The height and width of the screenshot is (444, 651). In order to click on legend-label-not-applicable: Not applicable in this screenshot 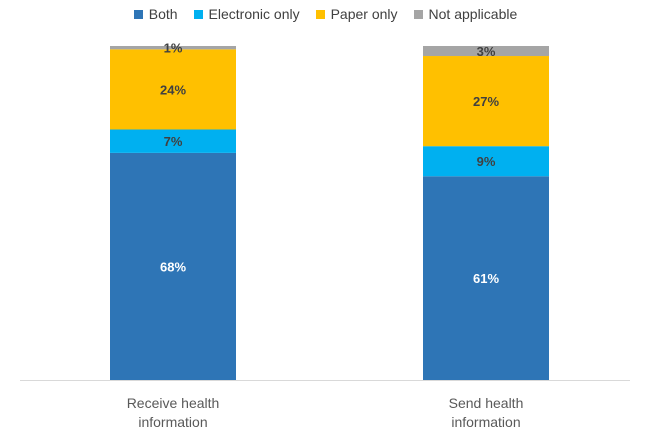, I will do `click(473, 14)`.